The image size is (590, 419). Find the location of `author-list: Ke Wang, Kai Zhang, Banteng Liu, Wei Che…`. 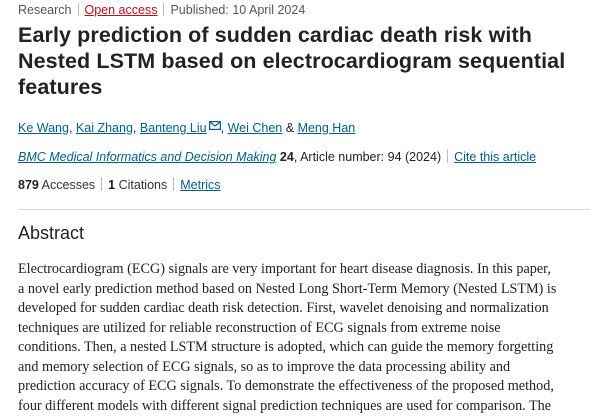

author-list: Ke Wang, Kai Zhang, Banteng Liu, Wei Che… is located at coordinates (187, 127).